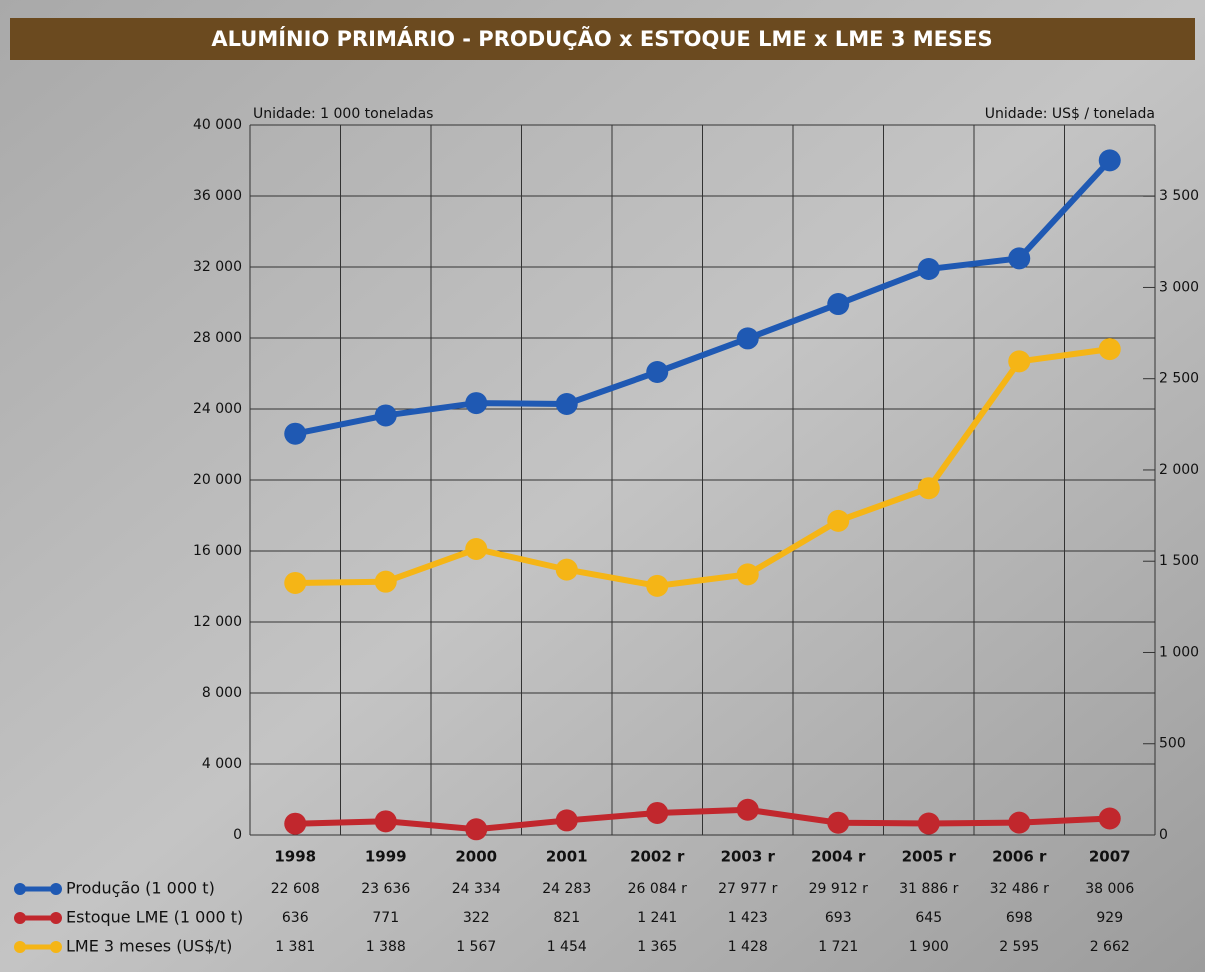 This screenshot has height=976, width=1205. Describe the element at coordinates (1179, 196) in the screenshot. I see `y2-tick-label: 3 500` at that location.